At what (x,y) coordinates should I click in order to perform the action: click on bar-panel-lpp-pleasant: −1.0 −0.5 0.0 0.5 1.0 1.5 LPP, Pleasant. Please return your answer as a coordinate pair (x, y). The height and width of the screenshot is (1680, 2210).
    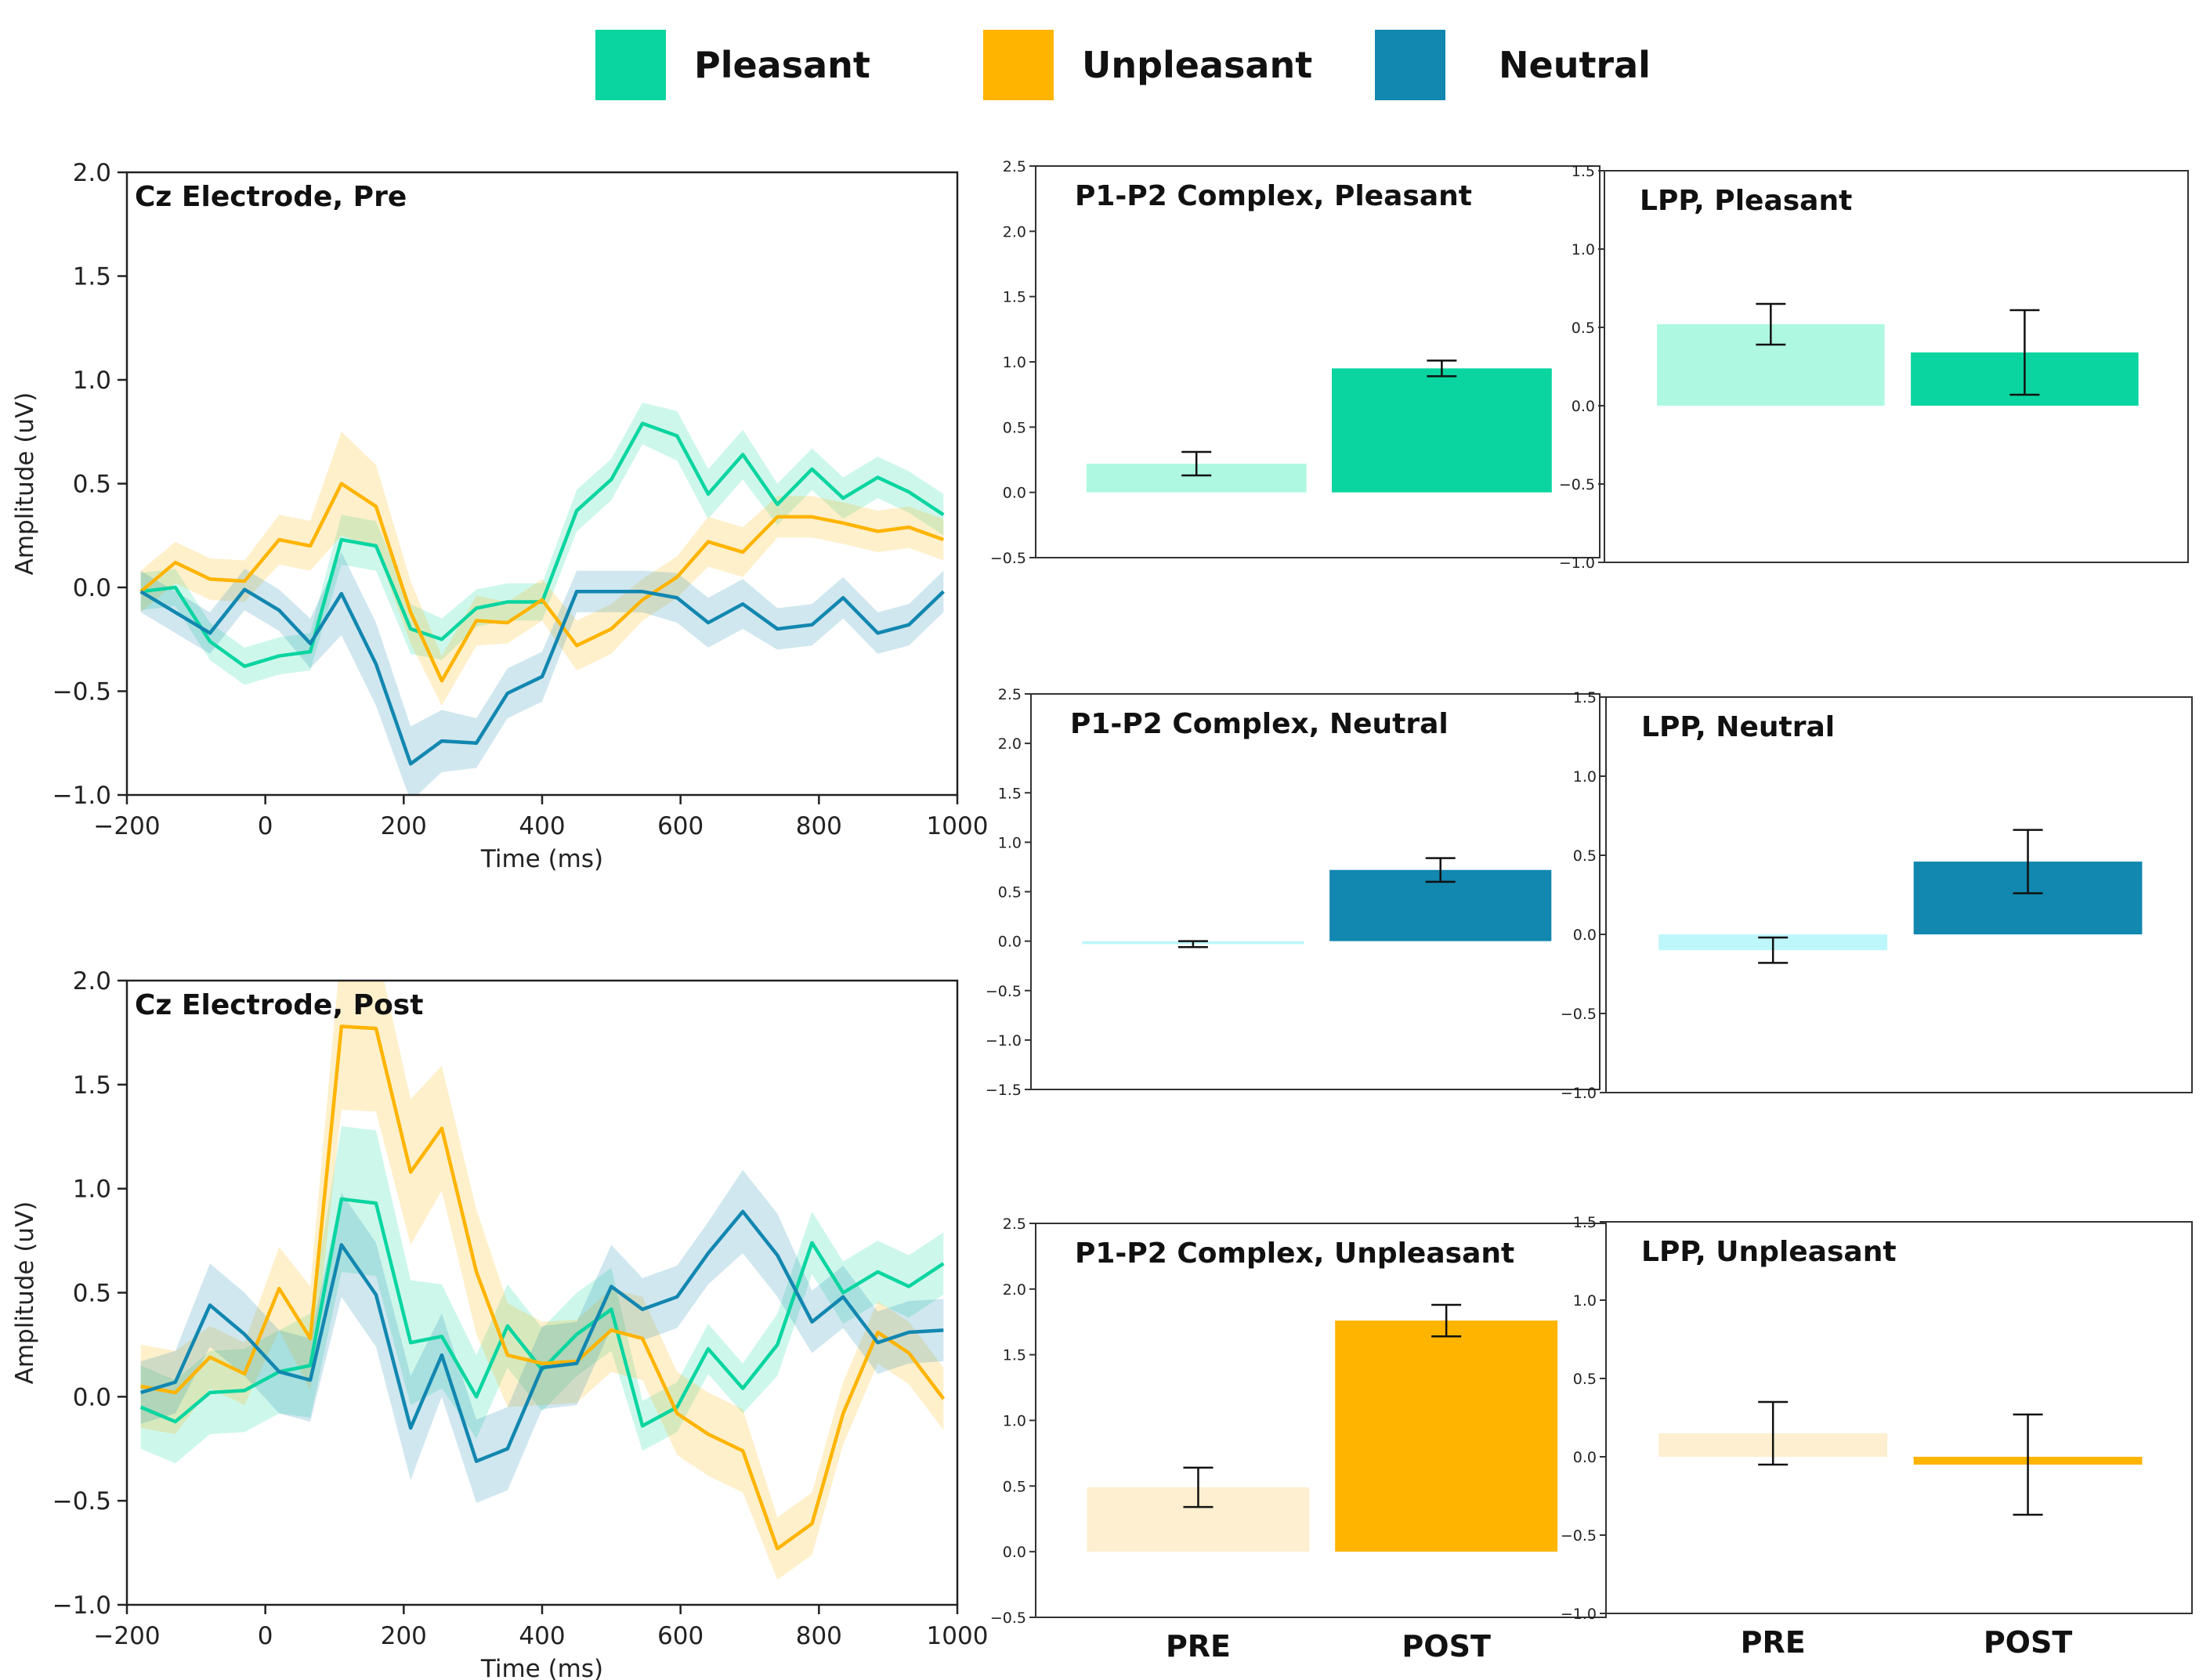
    Looking at the image, I should click on (1874, 367).